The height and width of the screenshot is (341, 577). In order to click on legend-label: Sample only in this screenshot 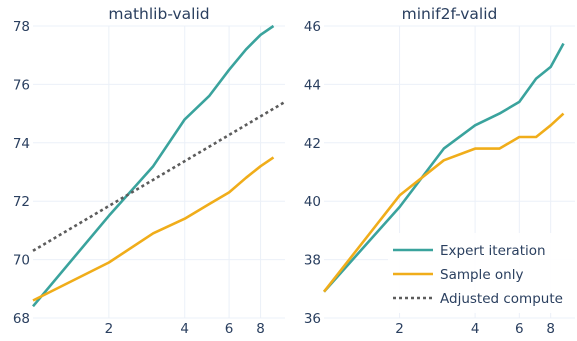, I will do `click(481, 275)`.